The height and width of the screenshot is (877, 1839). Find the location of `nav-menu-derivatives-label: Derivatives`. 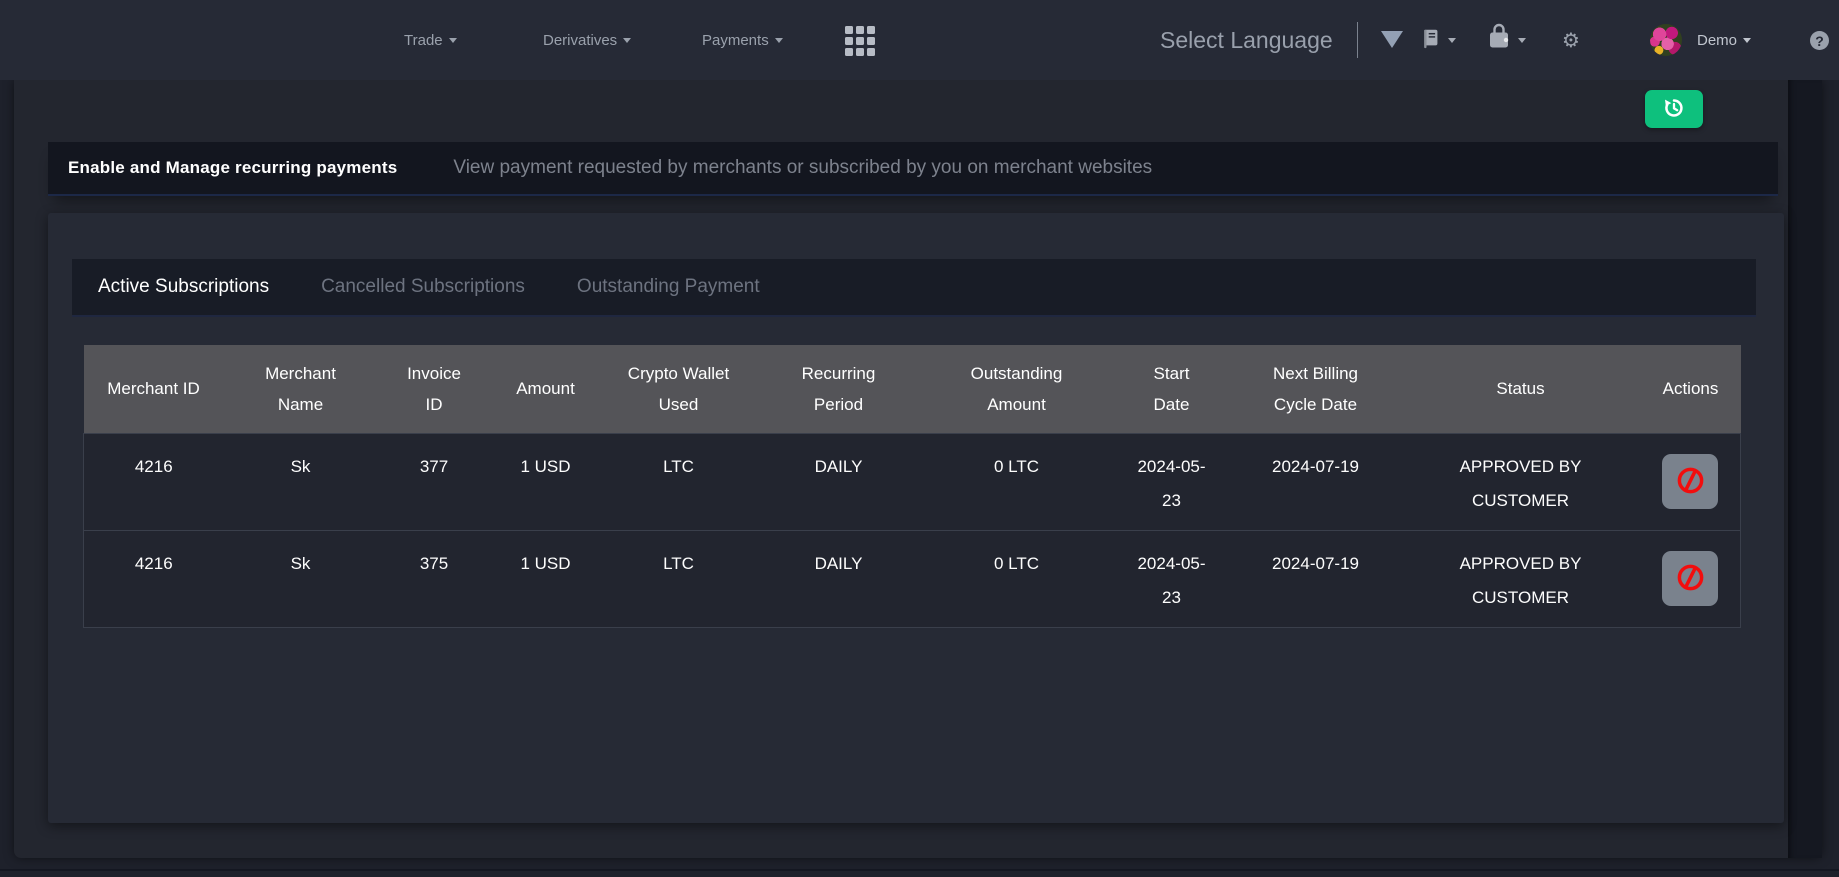

nav-menu-derivatives-label: Derivatives is located at coordinates (580, 40).